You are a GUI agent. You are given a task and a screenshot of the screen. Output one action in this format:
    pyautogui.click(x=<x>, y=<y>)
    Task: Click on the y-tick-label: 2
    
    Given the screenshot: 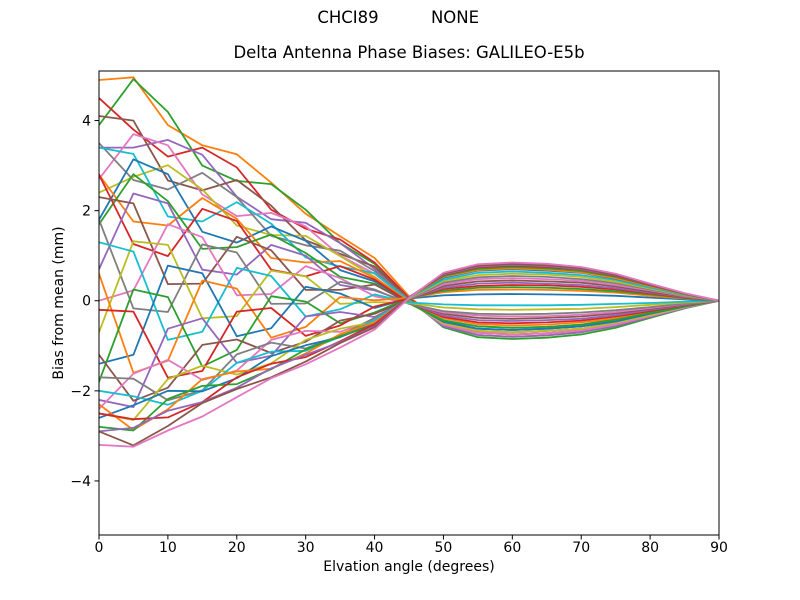 What is the action you would take?
    pyautogui.click(x=86, y=212)
    